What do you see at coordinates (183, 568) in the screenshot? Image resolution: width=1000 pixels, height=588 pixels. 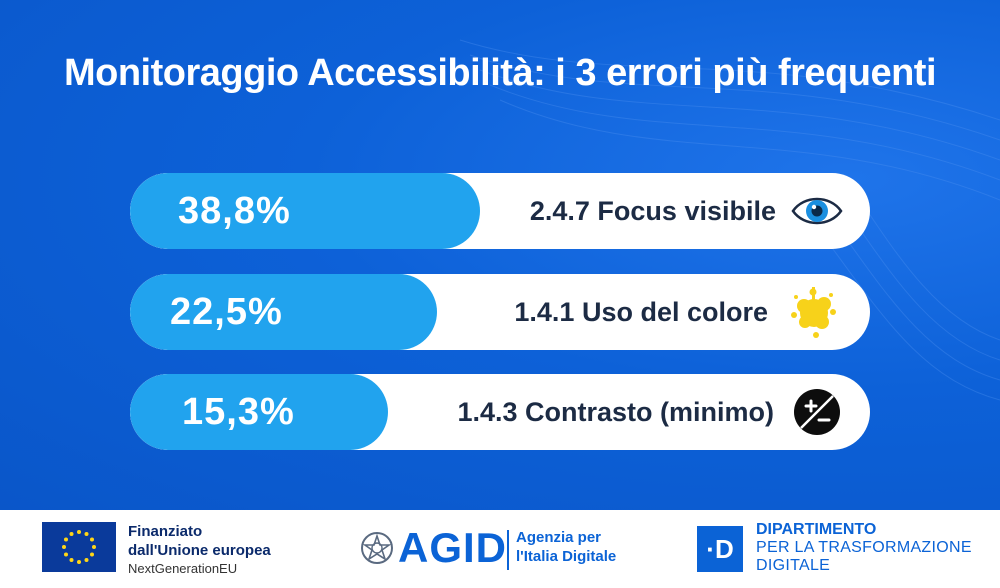 I see `eu-line-3: NextGenerationEU` at bounding box center [183, 568].